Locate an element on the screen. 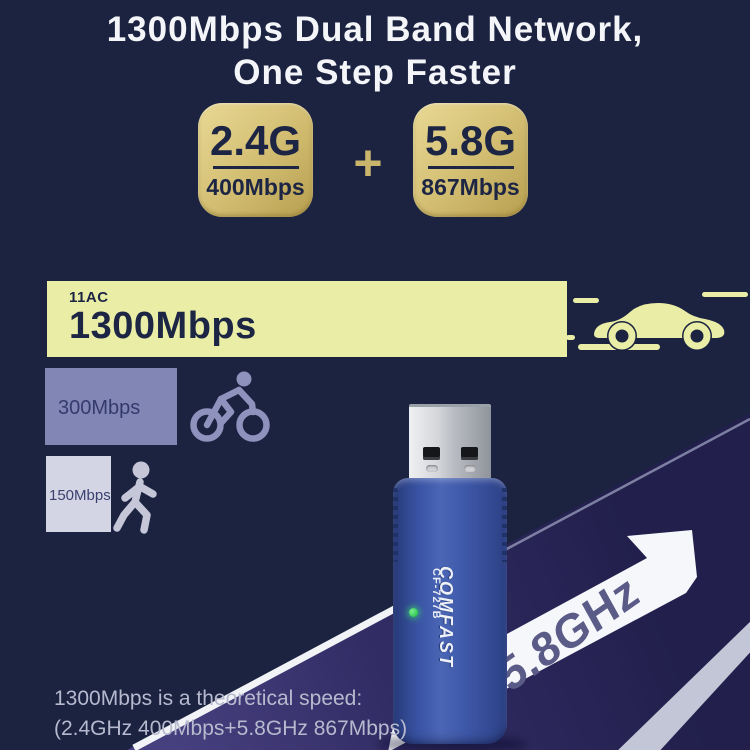  road-edge-stripe is located at coordinates (282, 668).